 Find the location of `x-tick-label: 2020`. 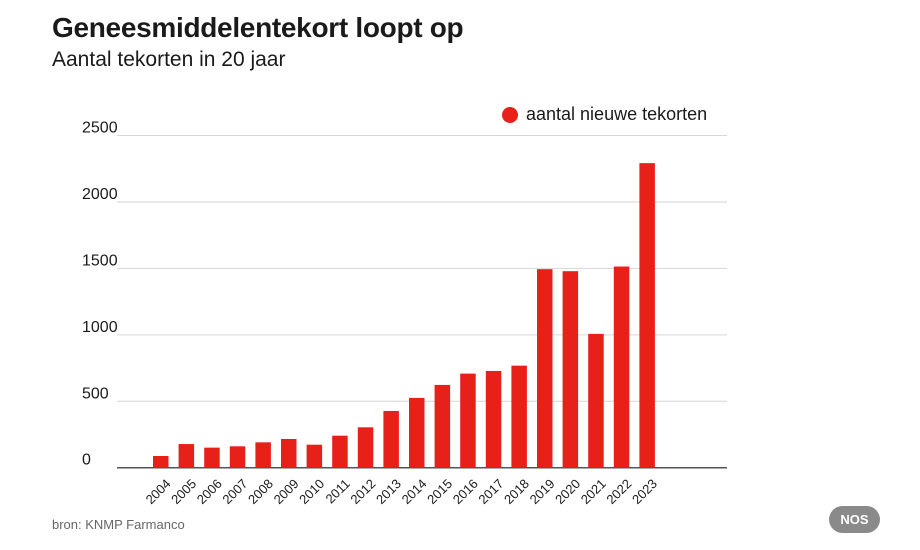

x-tick-label: 2020 is located at coordinates (567, 491).